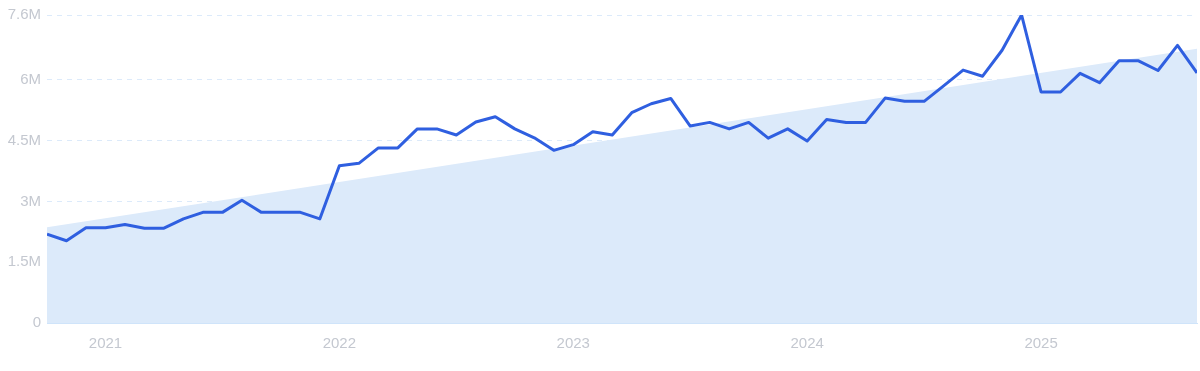 The width and height of the screenshot is (1200, 371). What do you see at coordinates (573, 343) in the screenshot?
I see `x-tick-label: 2023` at bounding box center [573, 343].